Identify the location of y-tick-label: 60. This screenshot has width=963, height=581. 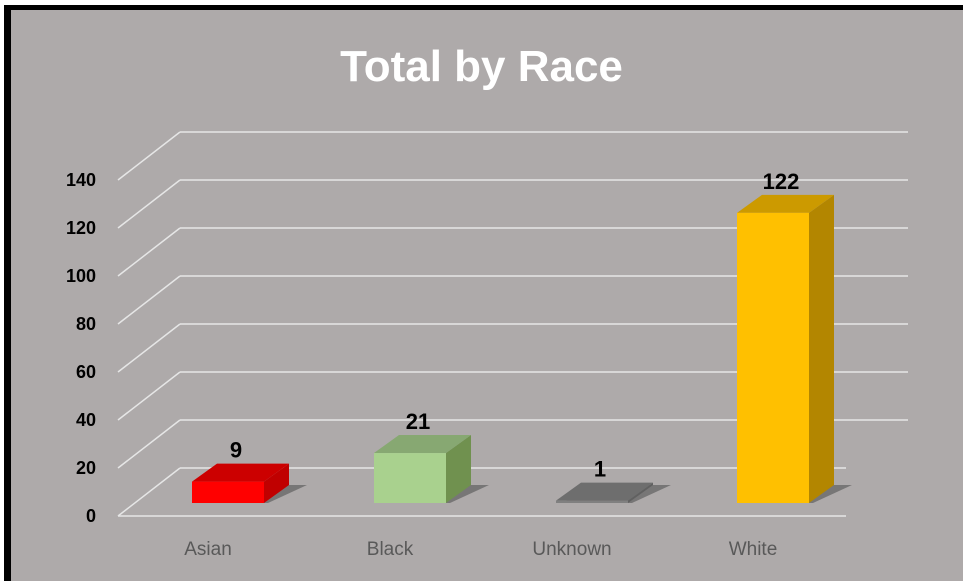
(86, 372).